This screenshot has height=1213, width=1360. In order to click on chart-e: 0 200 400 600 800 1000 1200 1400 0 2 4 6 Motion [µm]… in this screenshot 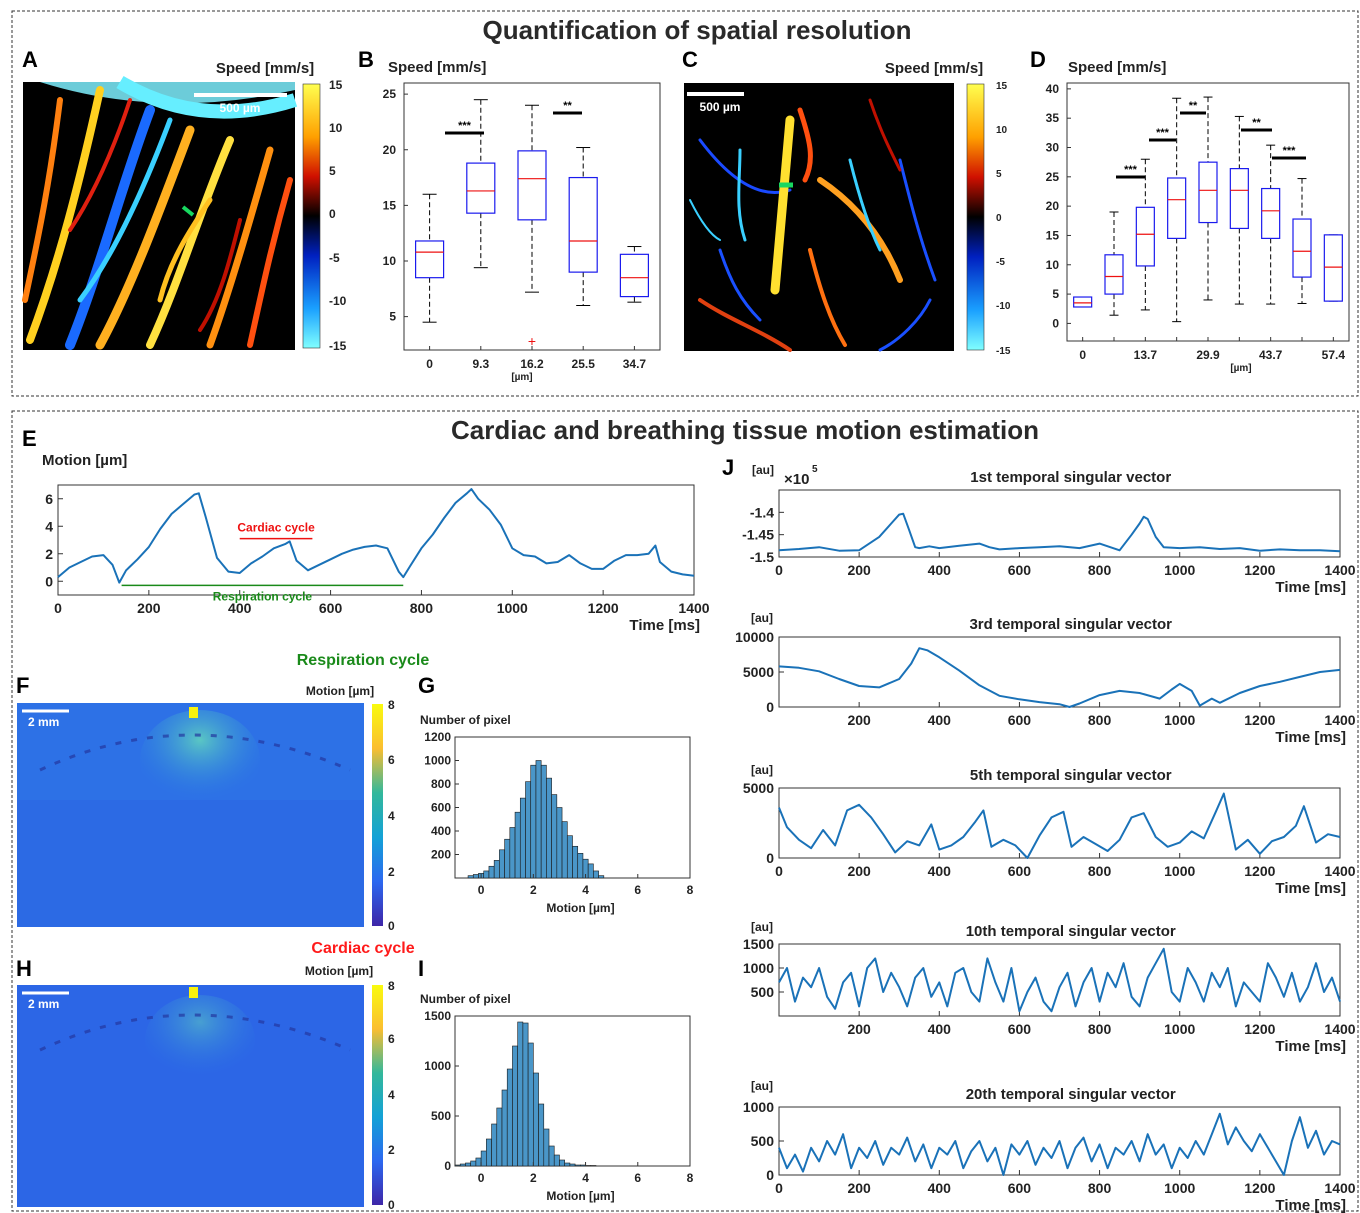, I will do `click(376, 543)`.